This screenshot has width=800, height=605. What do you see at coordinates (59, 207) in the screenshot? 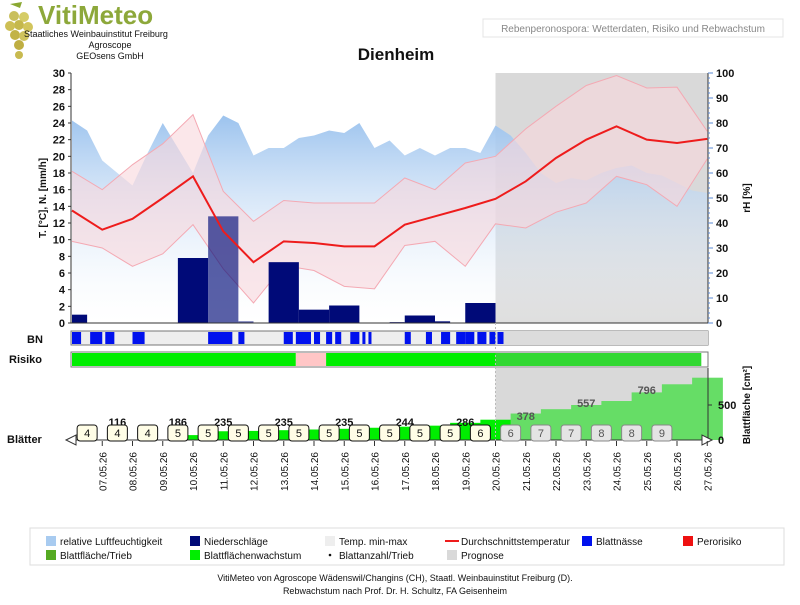
I see `left-tick-label: 14` at bounding box center [59, 207].